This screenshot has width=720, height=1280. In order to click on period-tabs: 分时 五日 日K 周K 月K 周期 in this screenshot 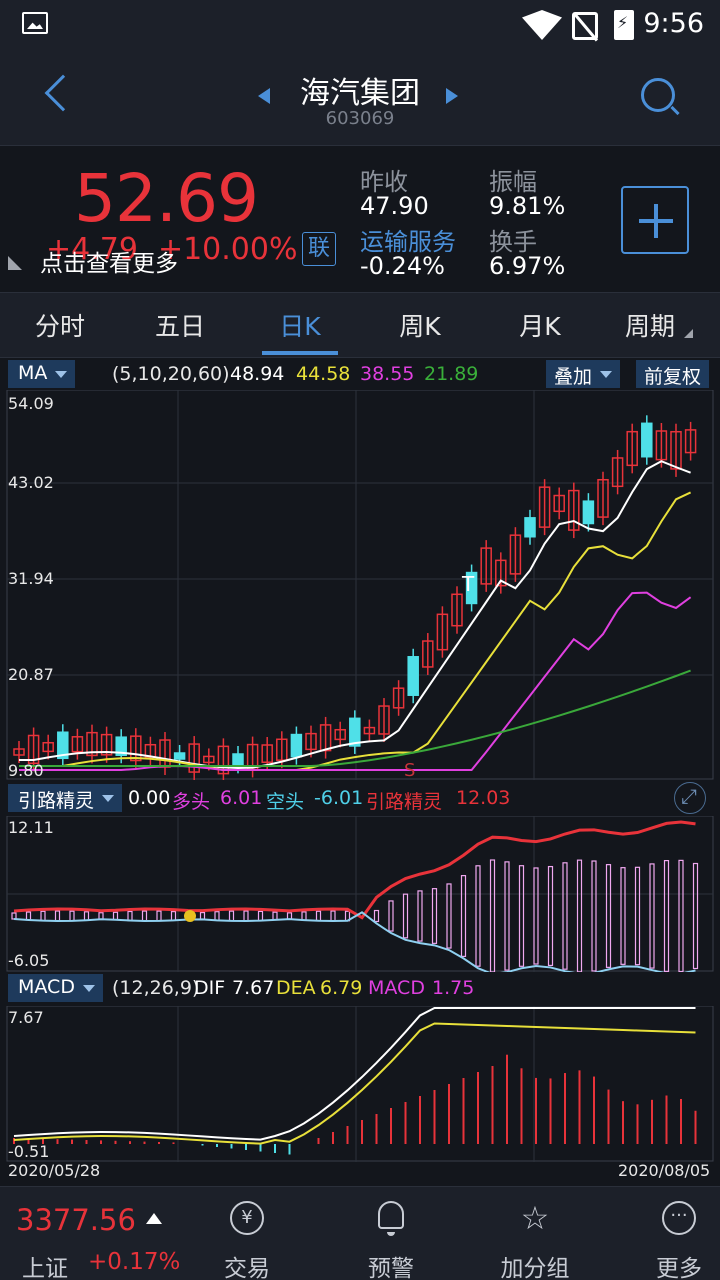, I will do `click(360, 325)`.